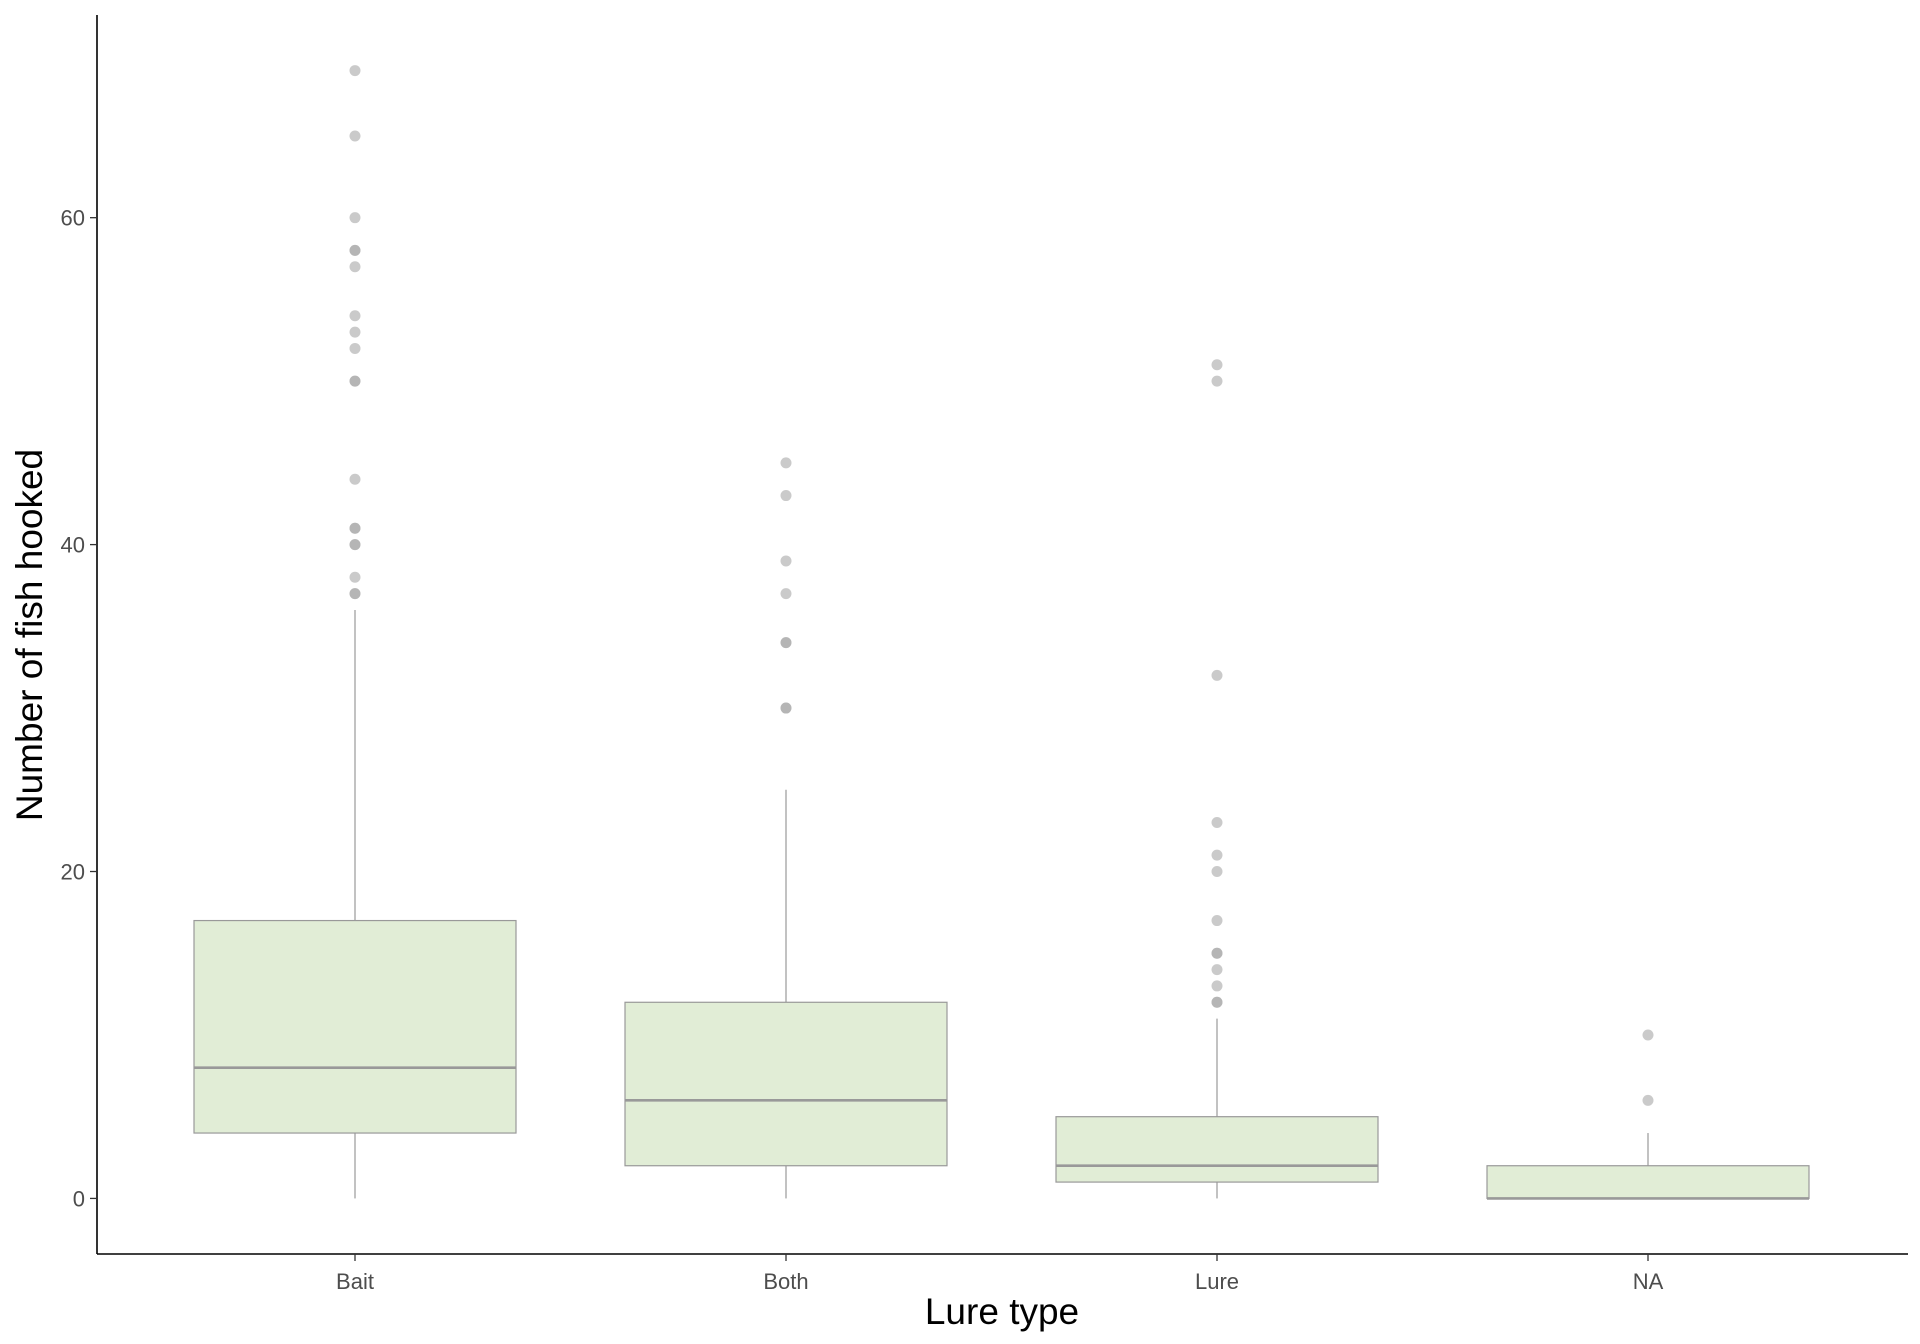 The height and width of the screenshot is (1344, 1920). Describe the element at coordinates (1648, 1281) in the screenshot. I see `x-tick-label: NA` at that location.